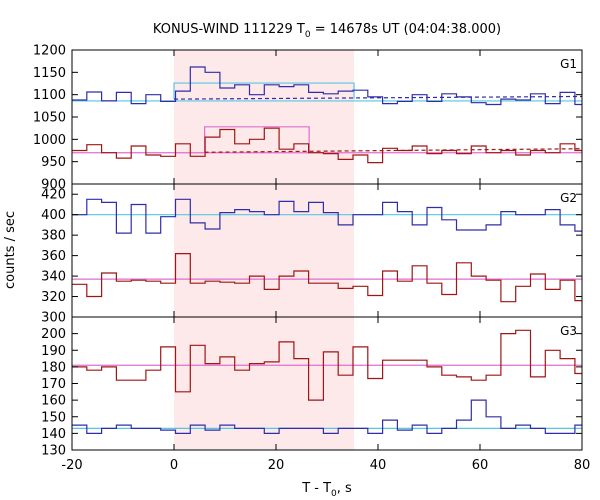 This screenshot has width=600, height=500. What do you see at coordinates (480, 465) in the screenshot?
I see `x-tick-label: 60` at bounding box center [480, 465].